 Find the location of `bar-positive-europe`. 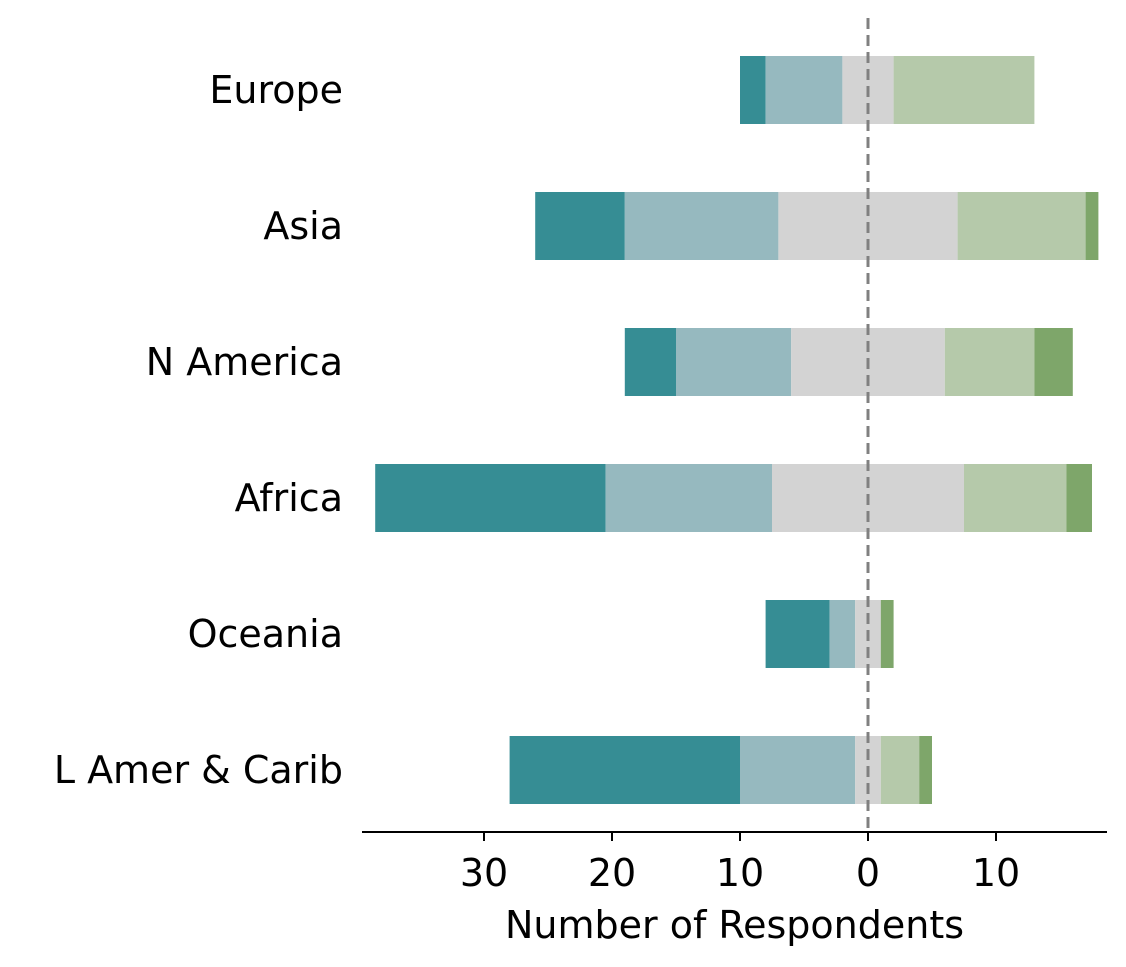

bar-positive-europe is located at coordinates (964, 90).